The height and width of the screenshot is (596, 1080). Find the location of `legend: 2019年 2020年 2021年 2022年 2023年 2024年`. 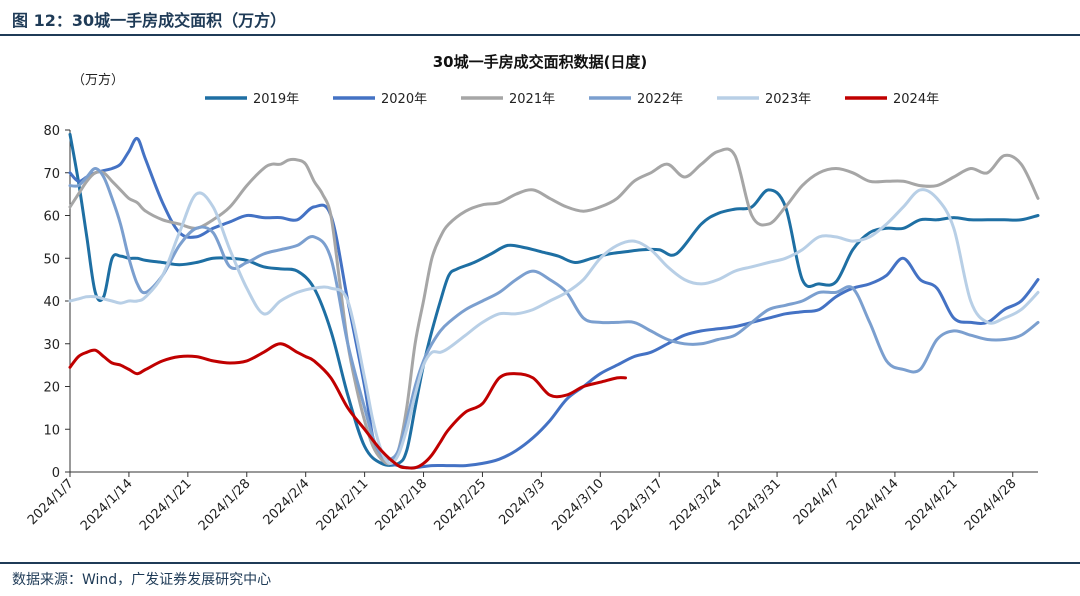

legend: 2019年 2020年 2021年 2022年 2023年 2024年 is located at coordinates (572, 99).